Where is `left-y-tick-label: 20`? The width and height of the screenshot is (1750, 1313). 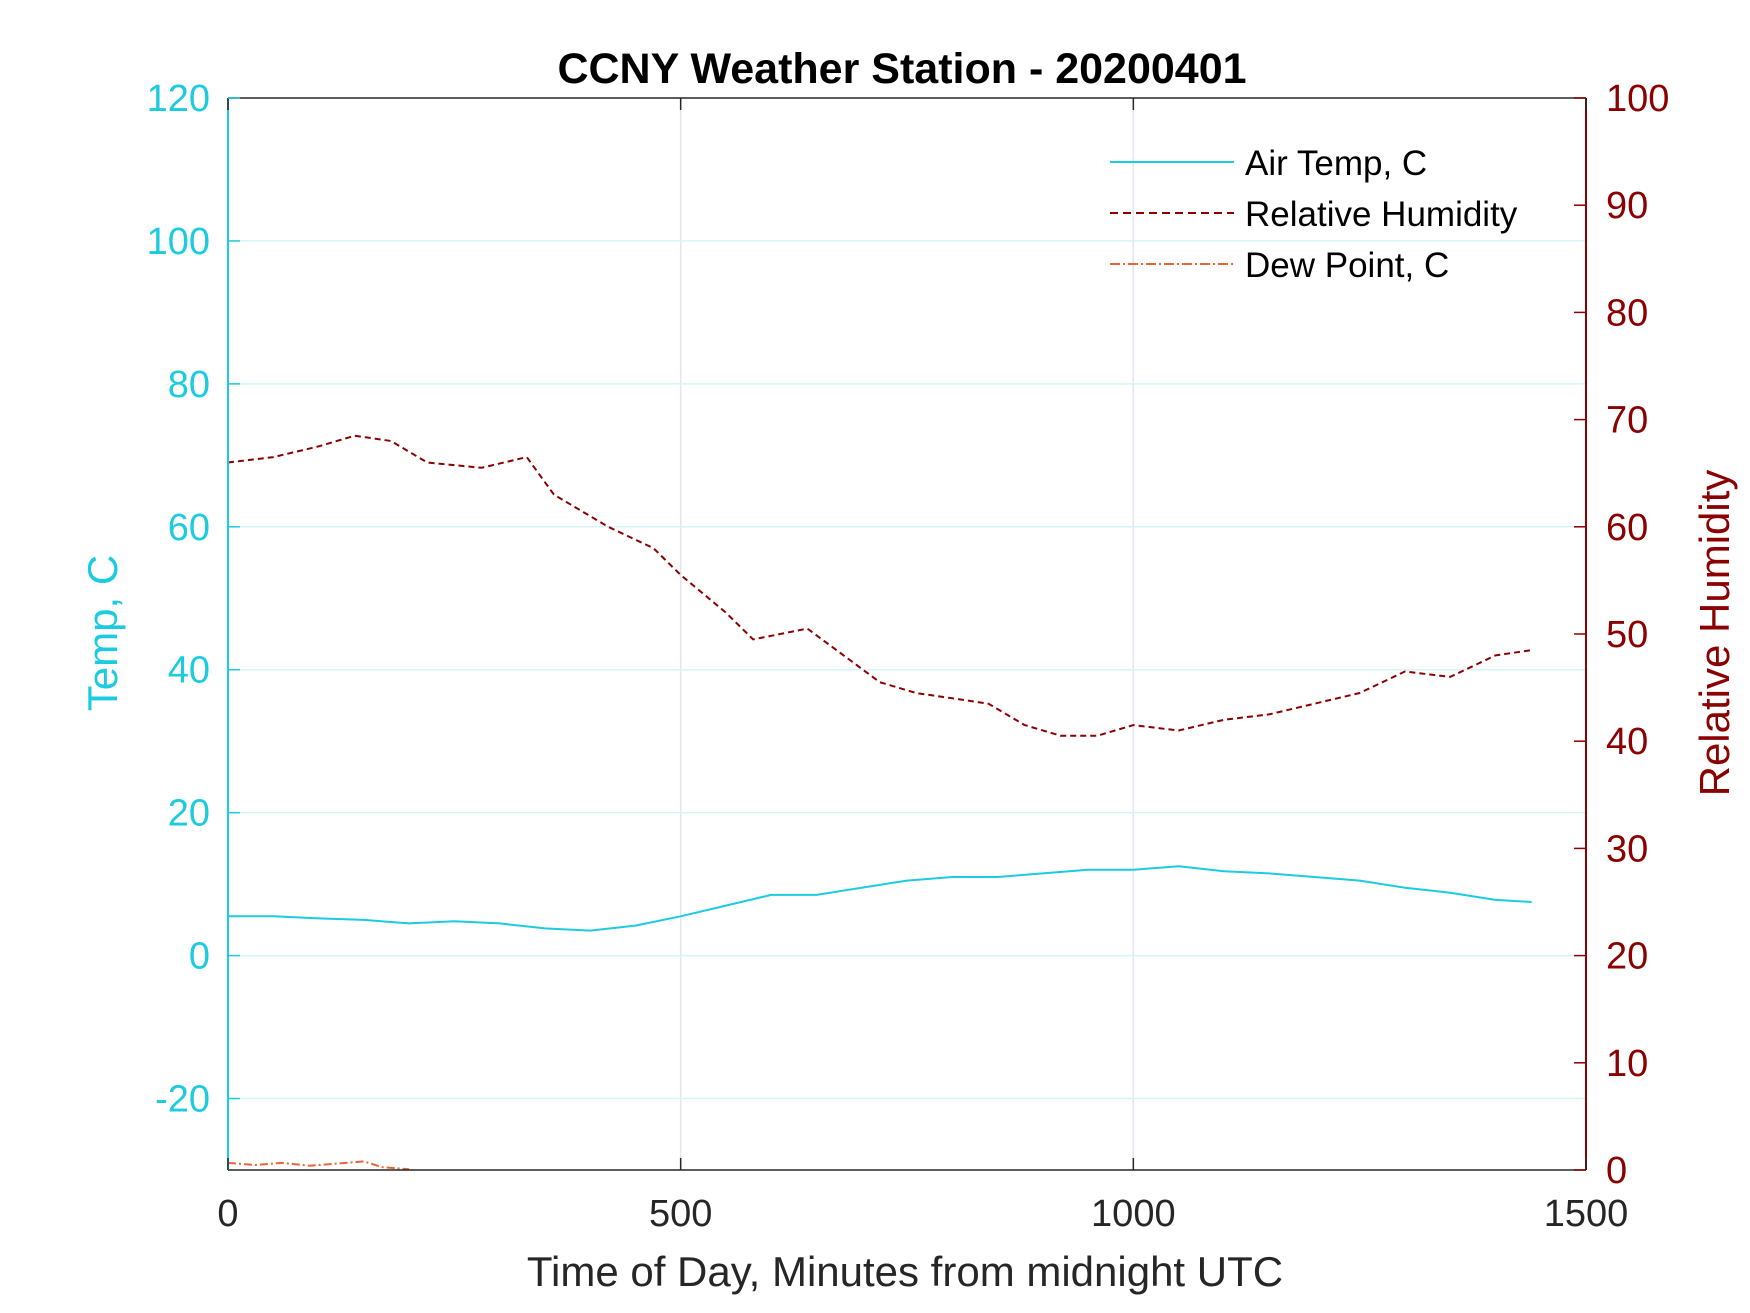
left-y-tick-label: 20 is located at coordinates (189, 814).